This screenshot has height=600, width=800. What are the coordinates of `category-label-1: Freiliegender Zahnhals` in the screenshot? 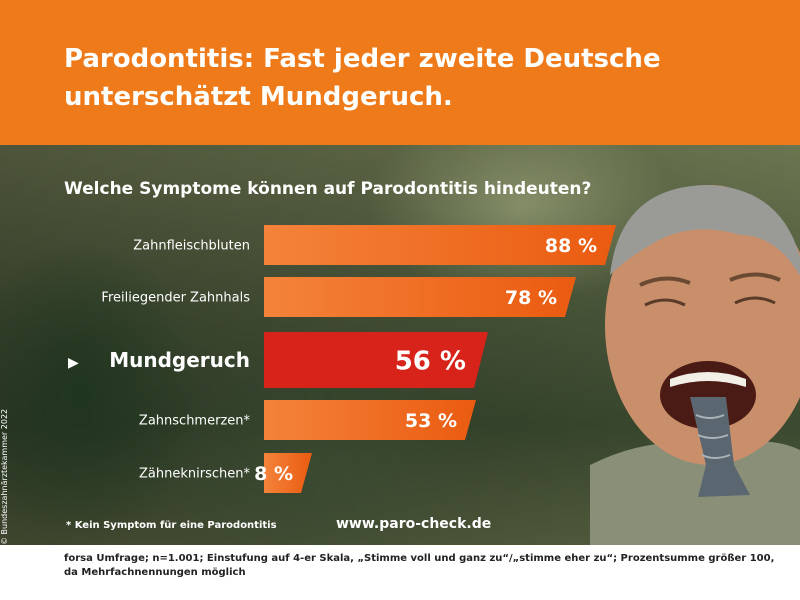 It's located at (175, 298).